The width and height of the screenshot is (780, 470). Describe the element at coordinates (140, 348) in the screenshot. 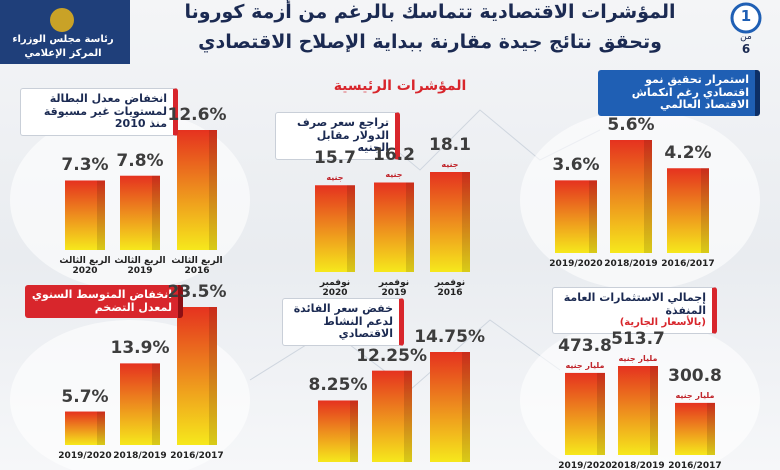

I see `value-label: 13.9%` at that location.